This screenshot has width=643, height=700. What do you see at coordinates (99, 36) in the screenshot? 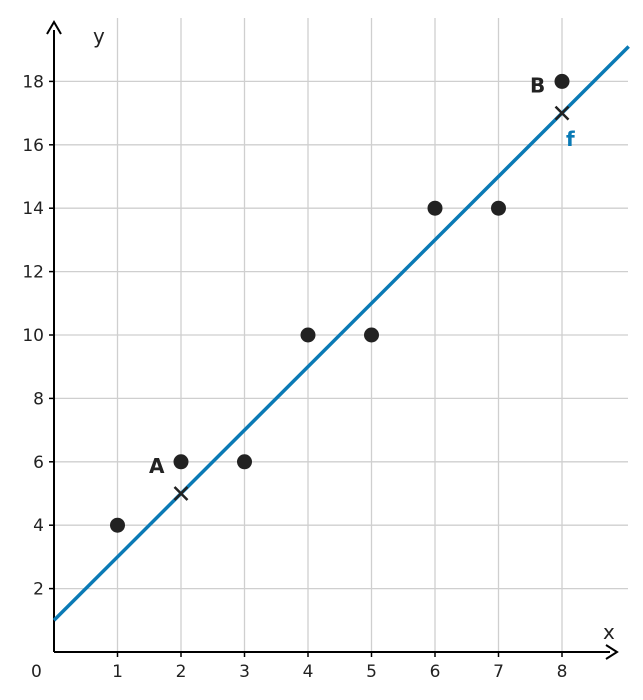
I see `y-axis-label: y` at bounding box center [99, 36].